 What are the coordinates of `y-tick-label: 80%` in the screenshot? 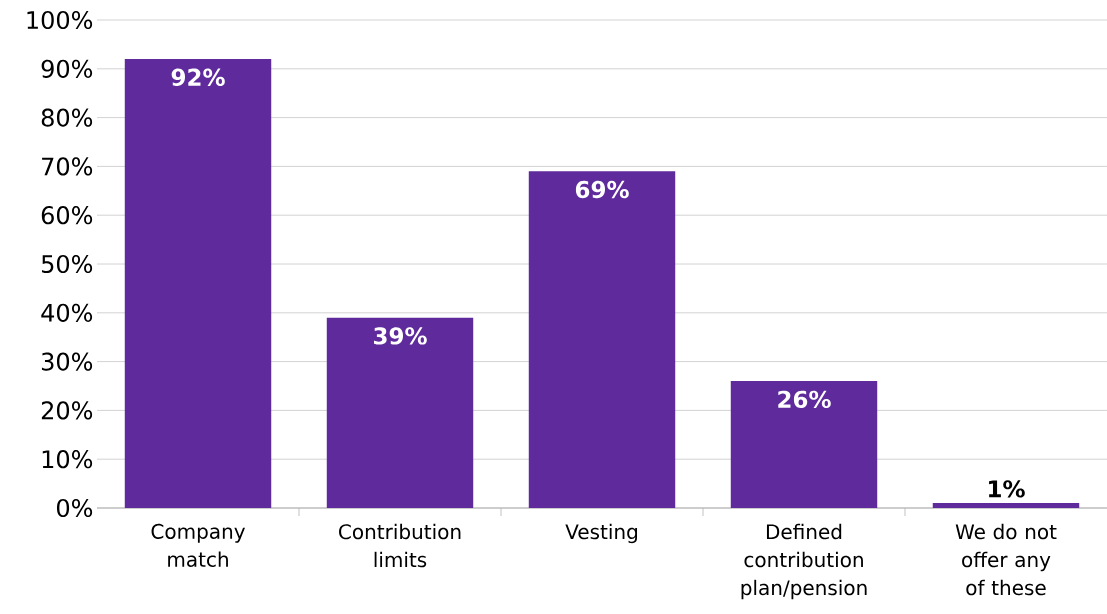 It's located at (67, 117).